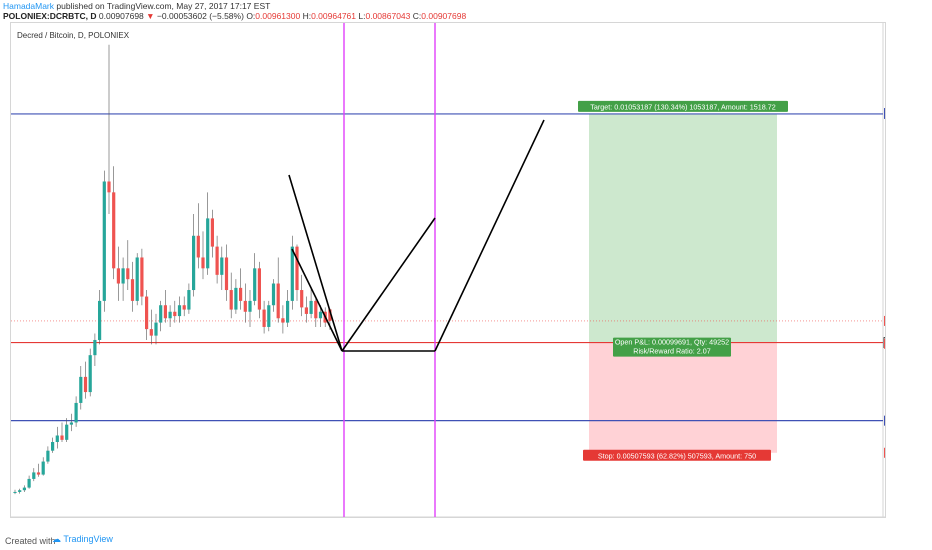  I want to click on cloud-icon: ☁, so click(56, 539).